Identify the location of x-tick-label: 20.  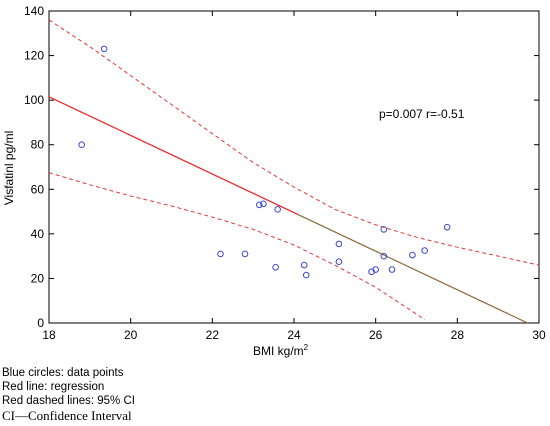
(131, 335).